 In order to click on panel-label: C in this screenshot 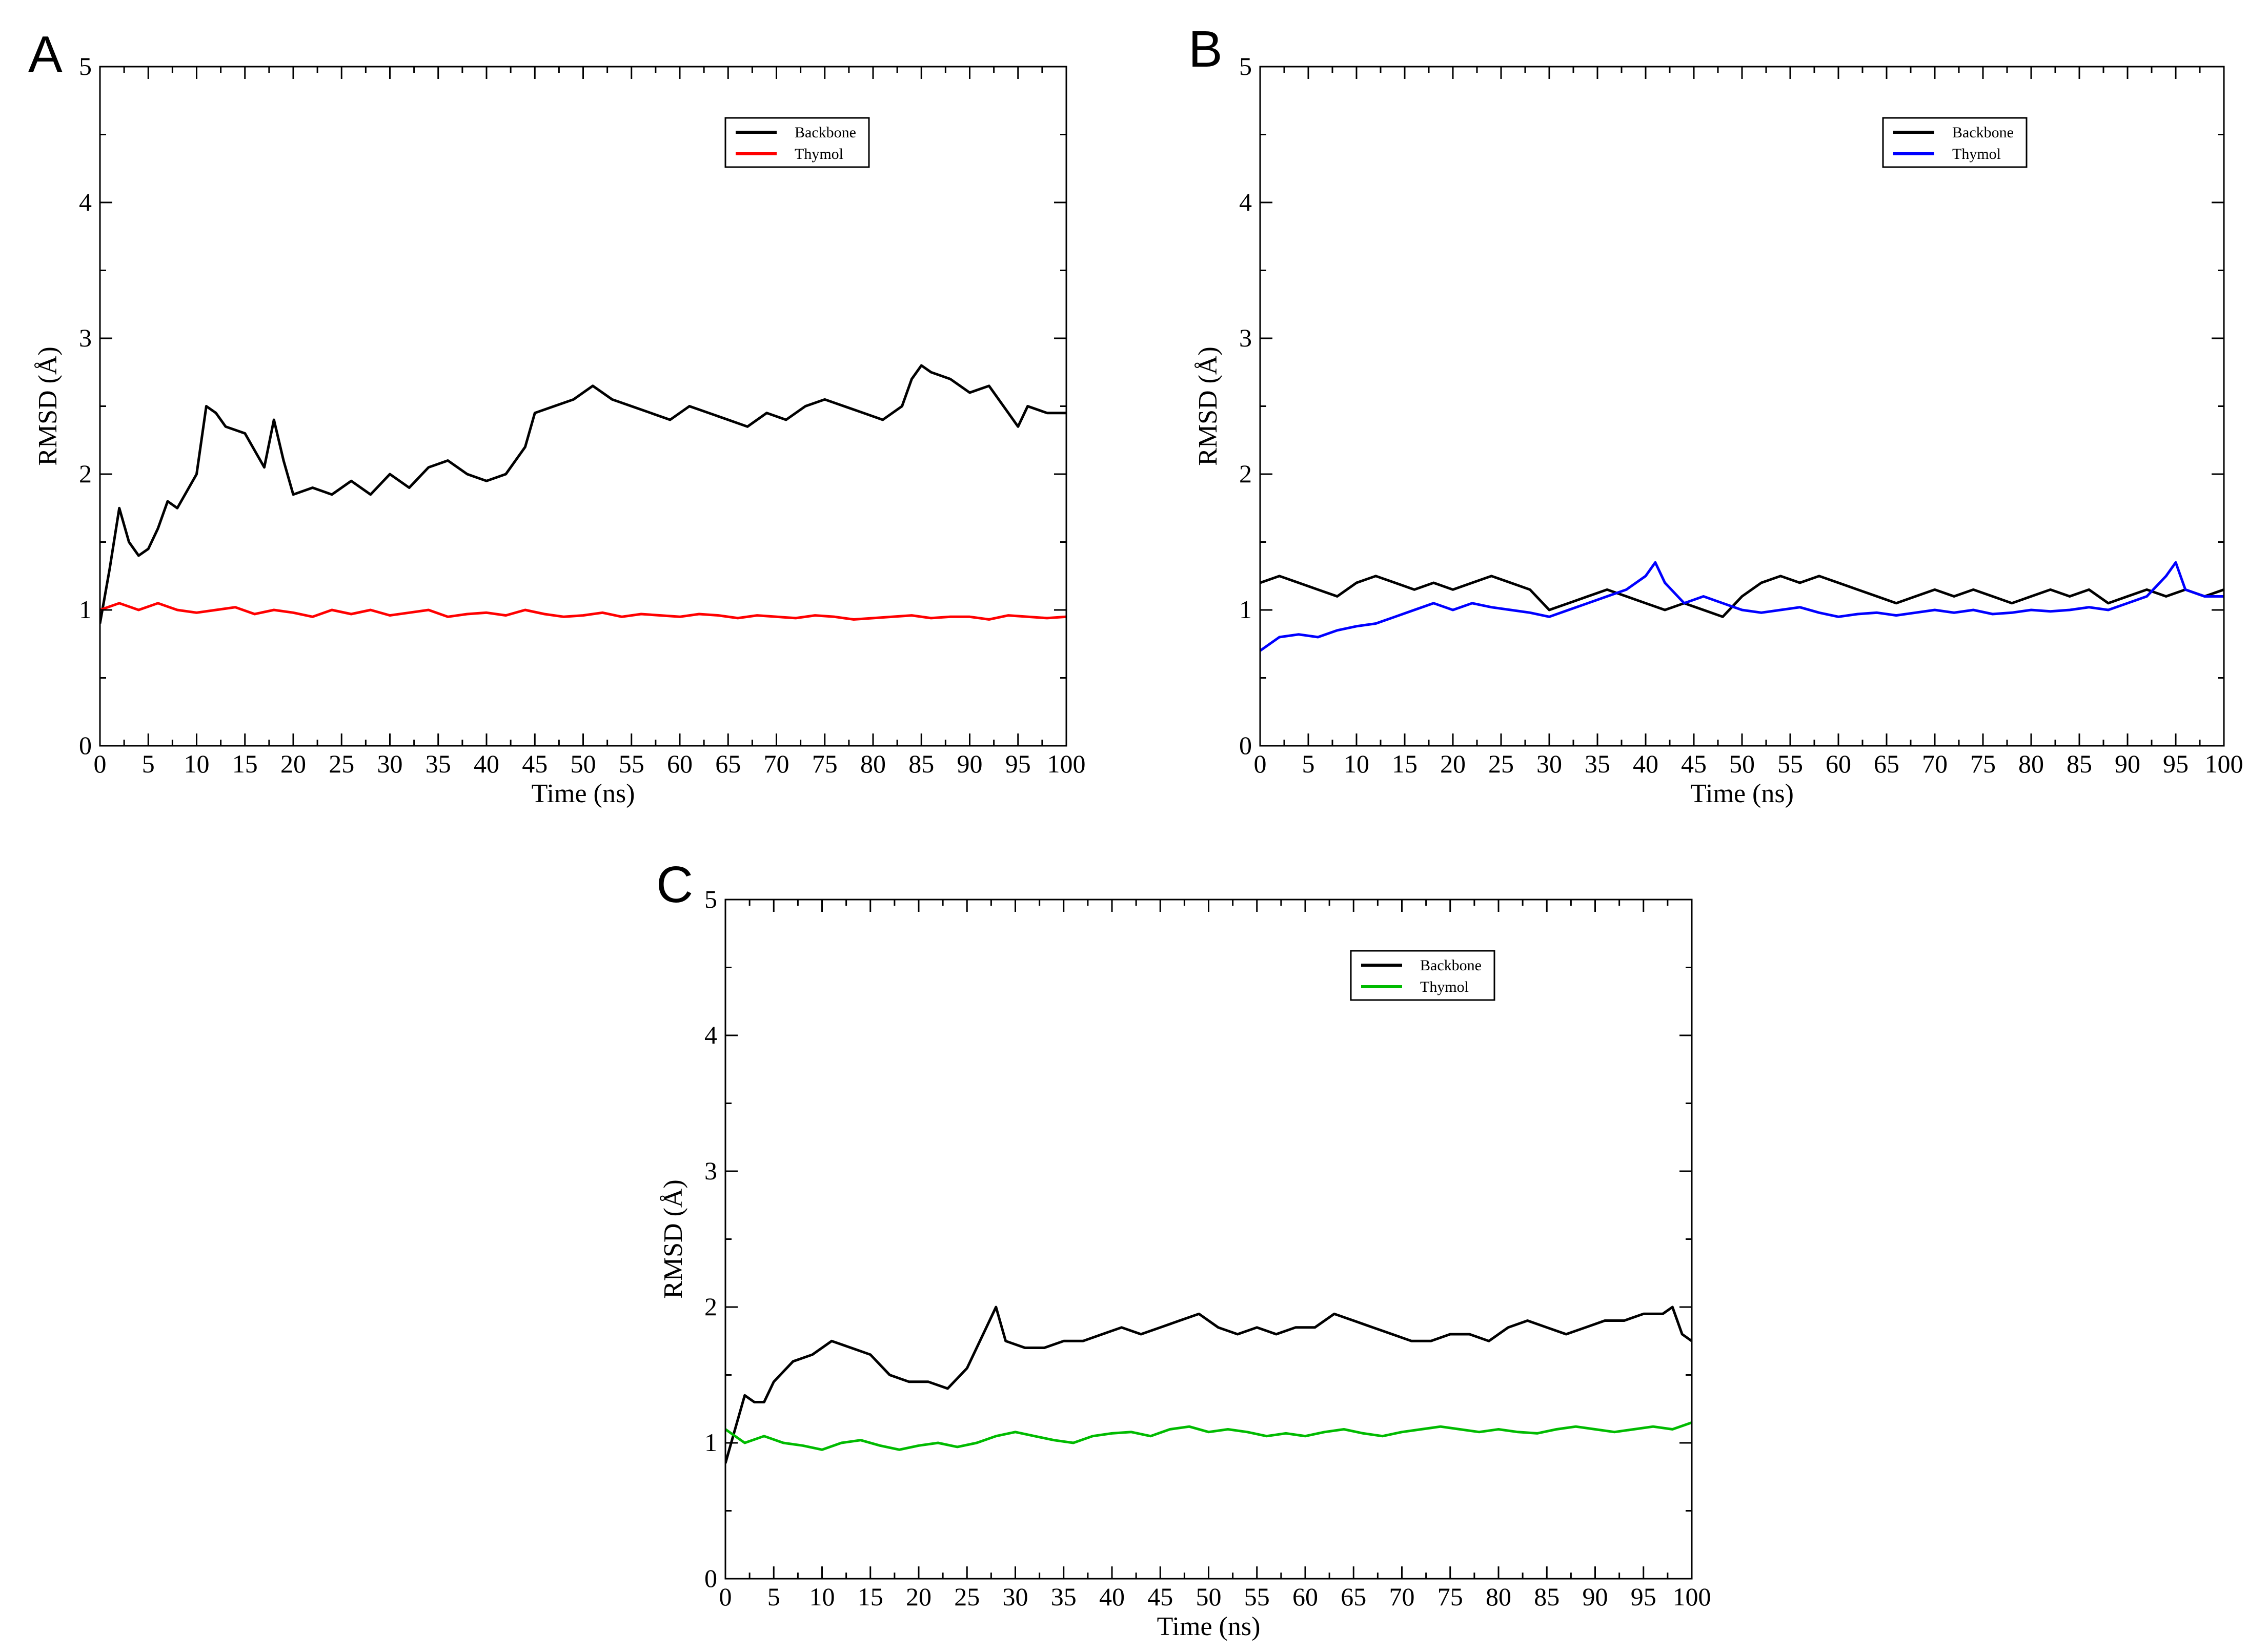, I will do `click(674, 885)`.